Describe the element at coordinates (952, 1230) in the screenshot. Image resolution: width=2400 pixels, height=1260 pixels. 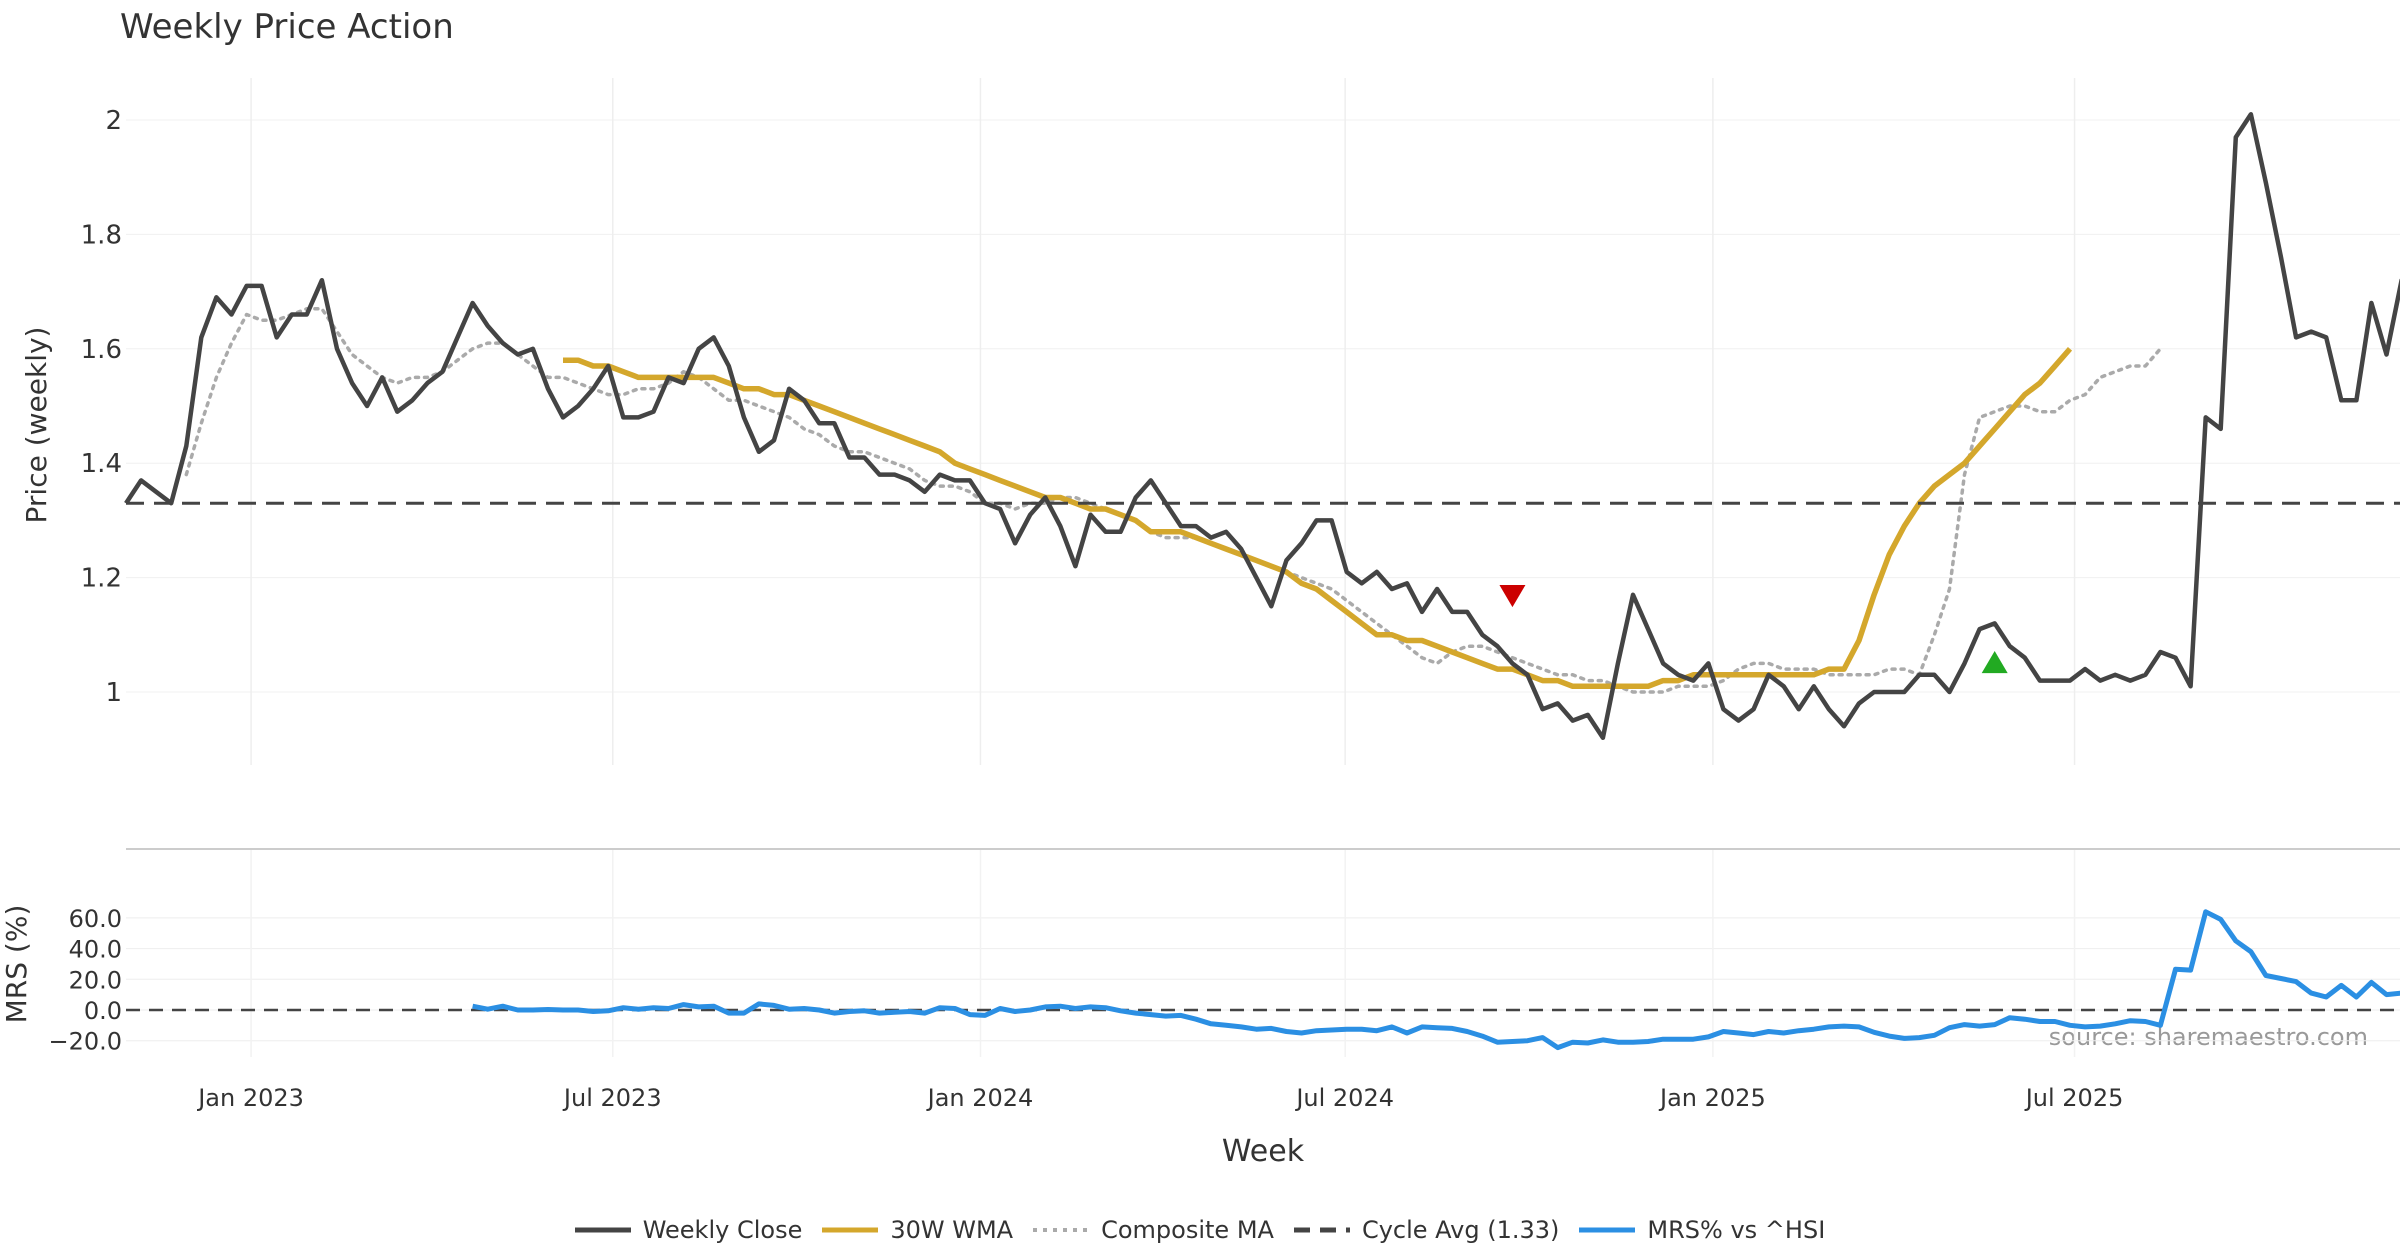
I see `legend-label: 30W WMA` at that location.